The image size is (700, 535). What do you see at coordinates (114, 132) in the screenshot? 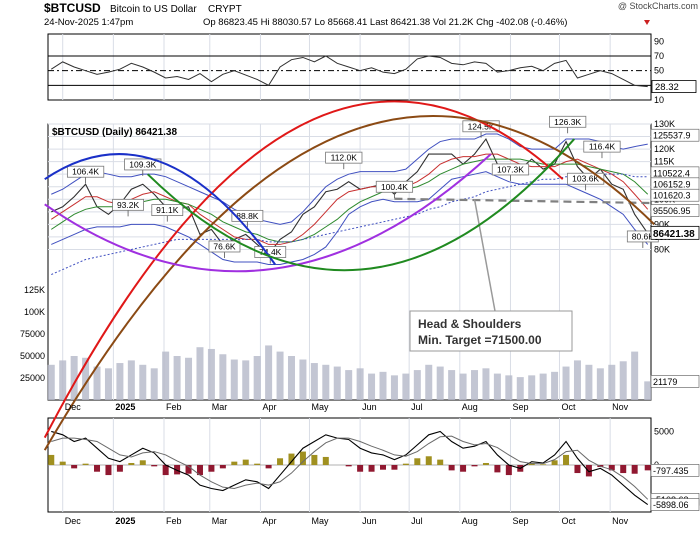
I see `price-panel-title: $BTCUSD (Daily) 86421.38` at bounding box center [114, 132].